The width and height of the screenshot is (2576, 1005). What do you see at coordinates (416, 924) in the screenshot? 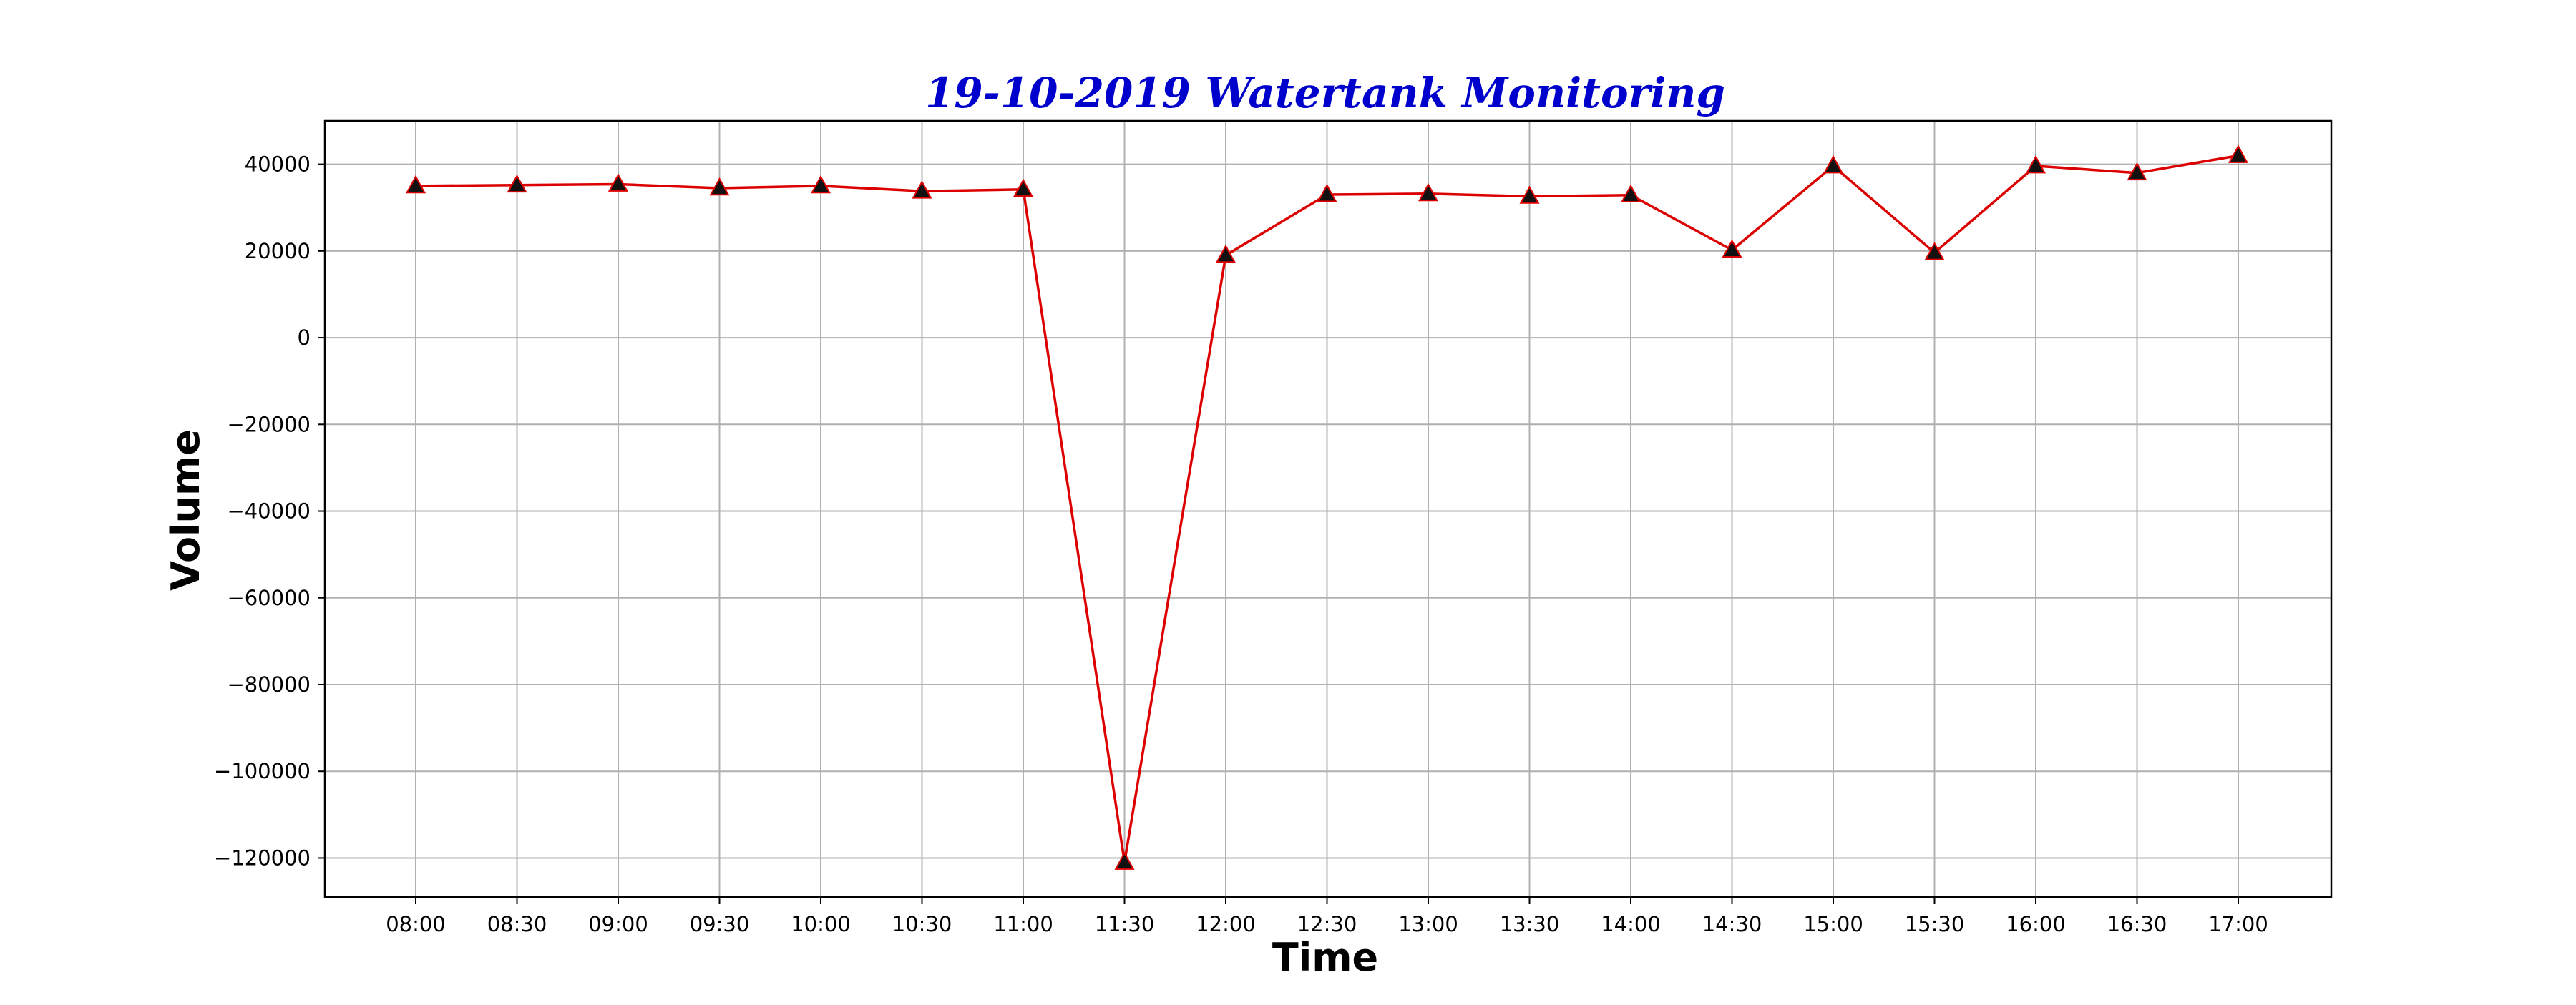
I see `x-tick-label: 08:00` at bounding box center [416, 924].